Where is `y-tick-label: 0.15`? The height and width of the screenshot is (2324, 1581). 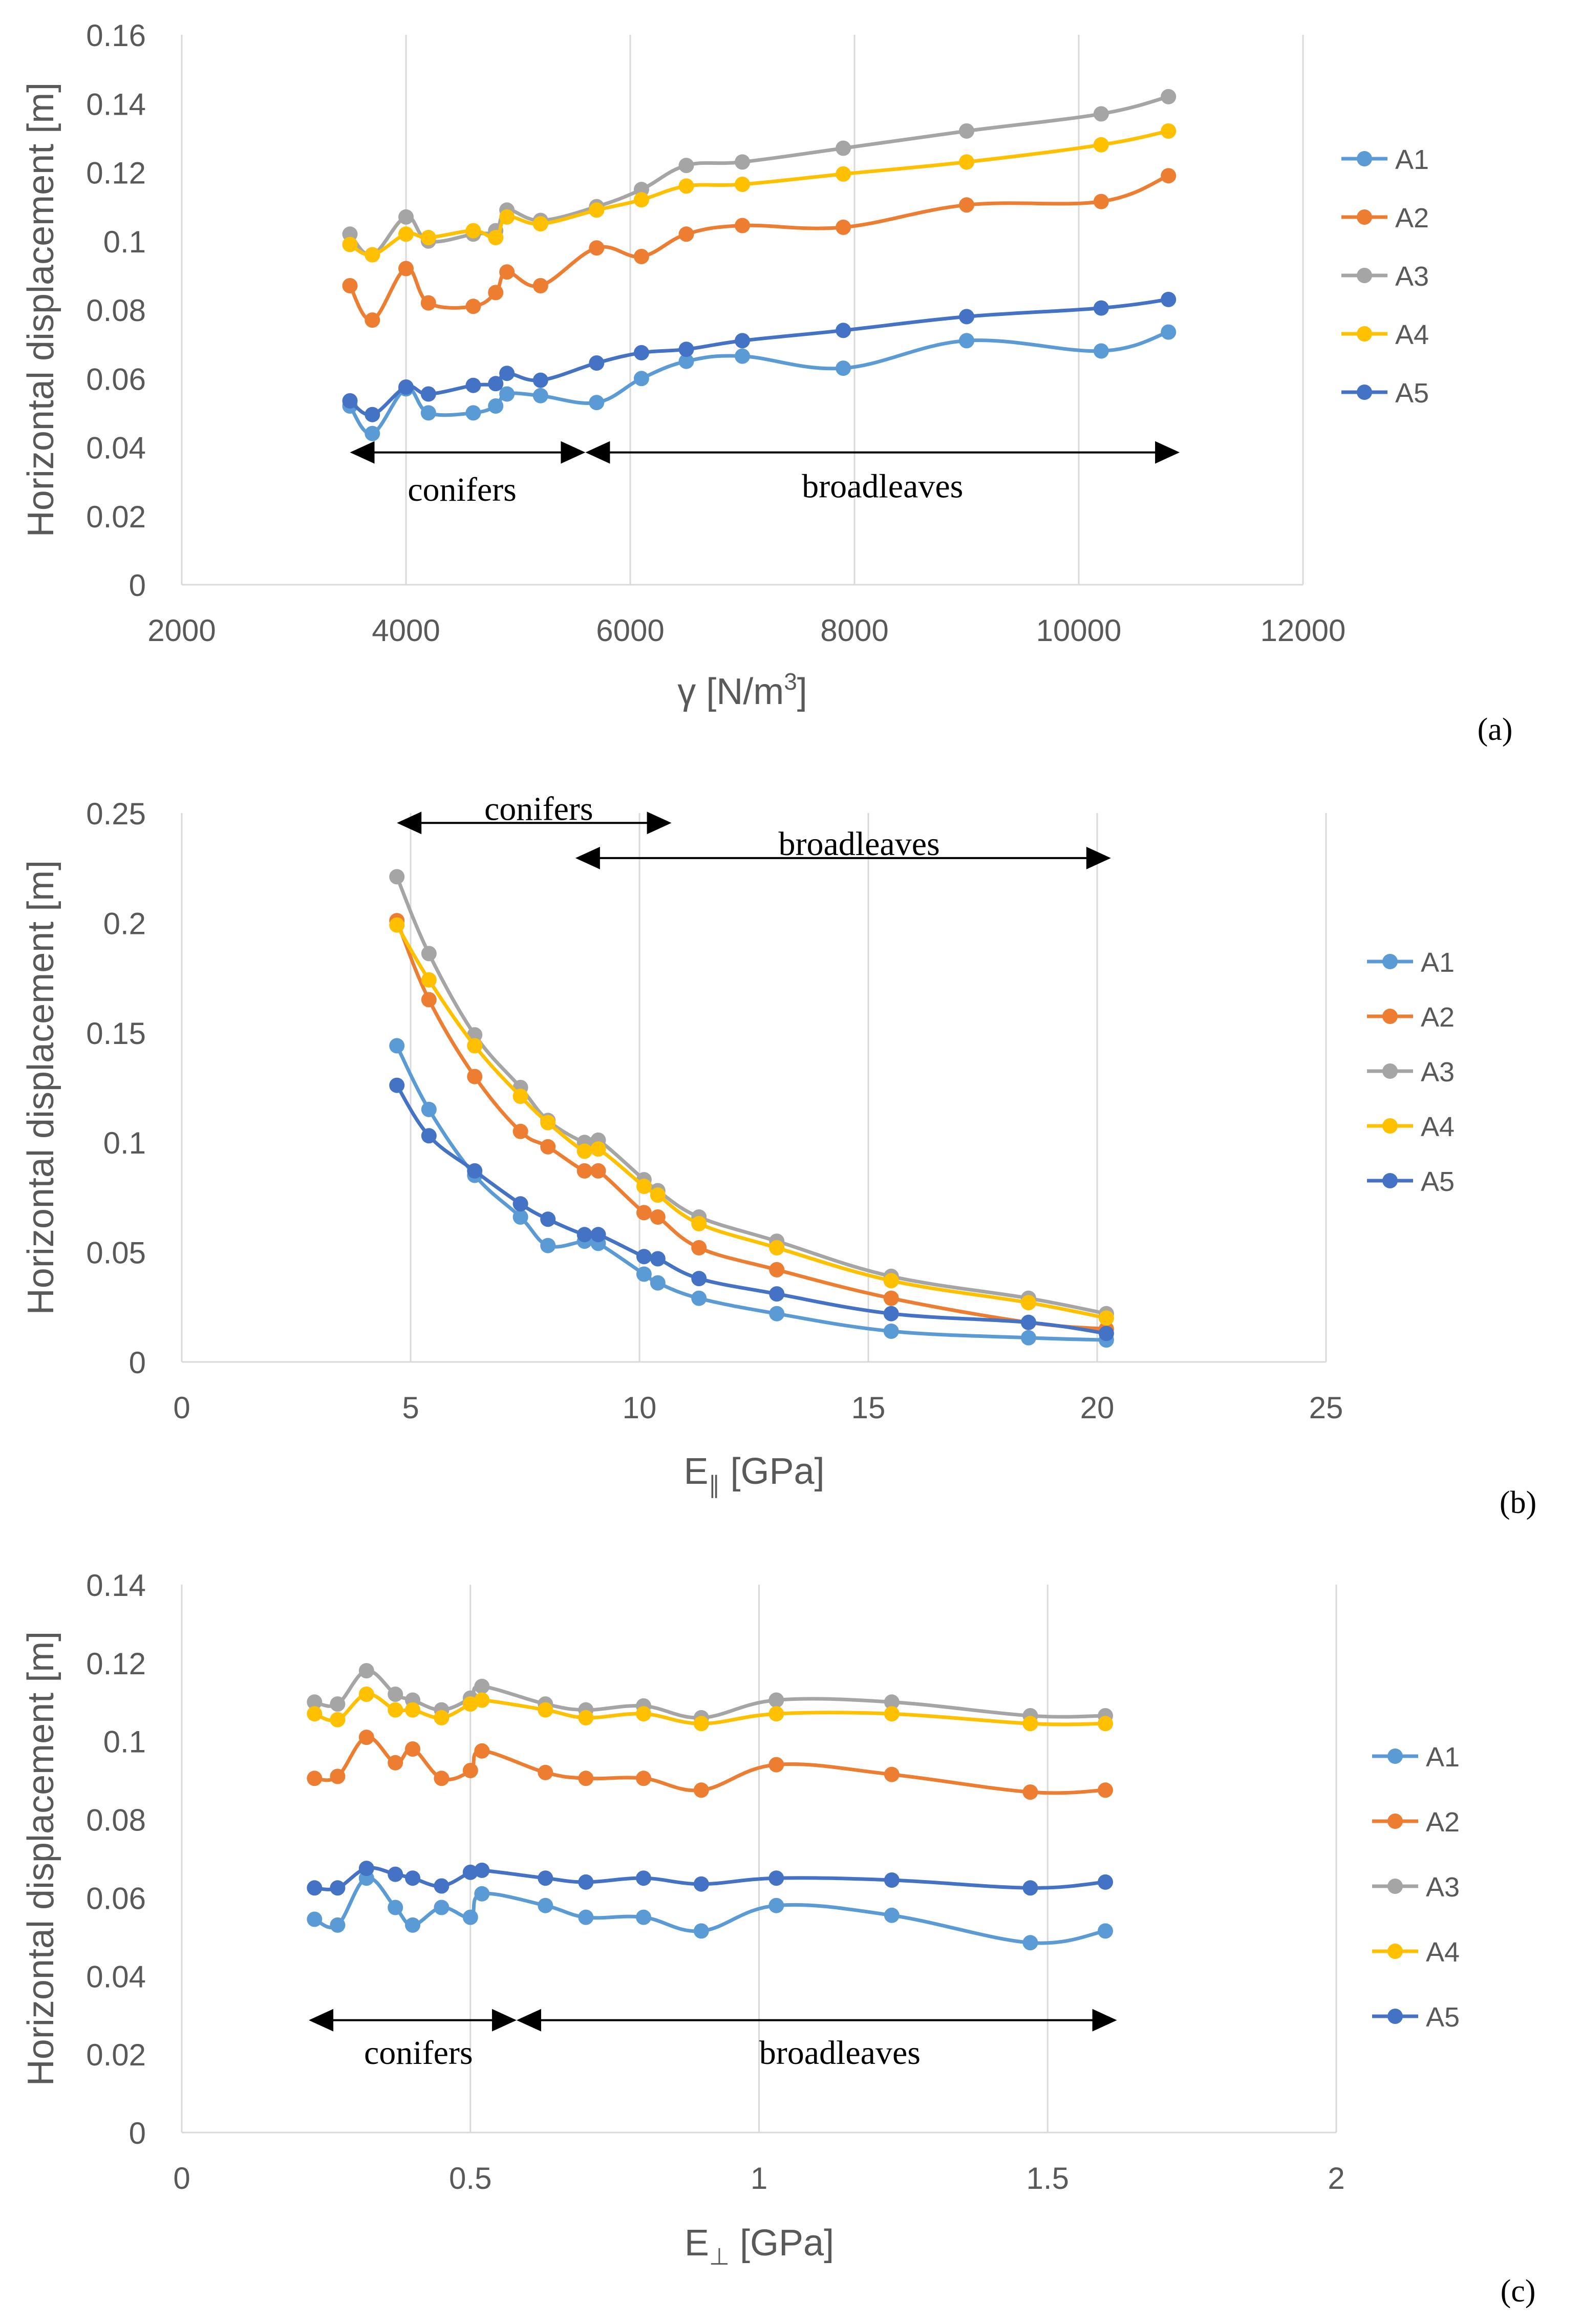 y-tick-label: 0.15 is located at coordinates (116, 1033).